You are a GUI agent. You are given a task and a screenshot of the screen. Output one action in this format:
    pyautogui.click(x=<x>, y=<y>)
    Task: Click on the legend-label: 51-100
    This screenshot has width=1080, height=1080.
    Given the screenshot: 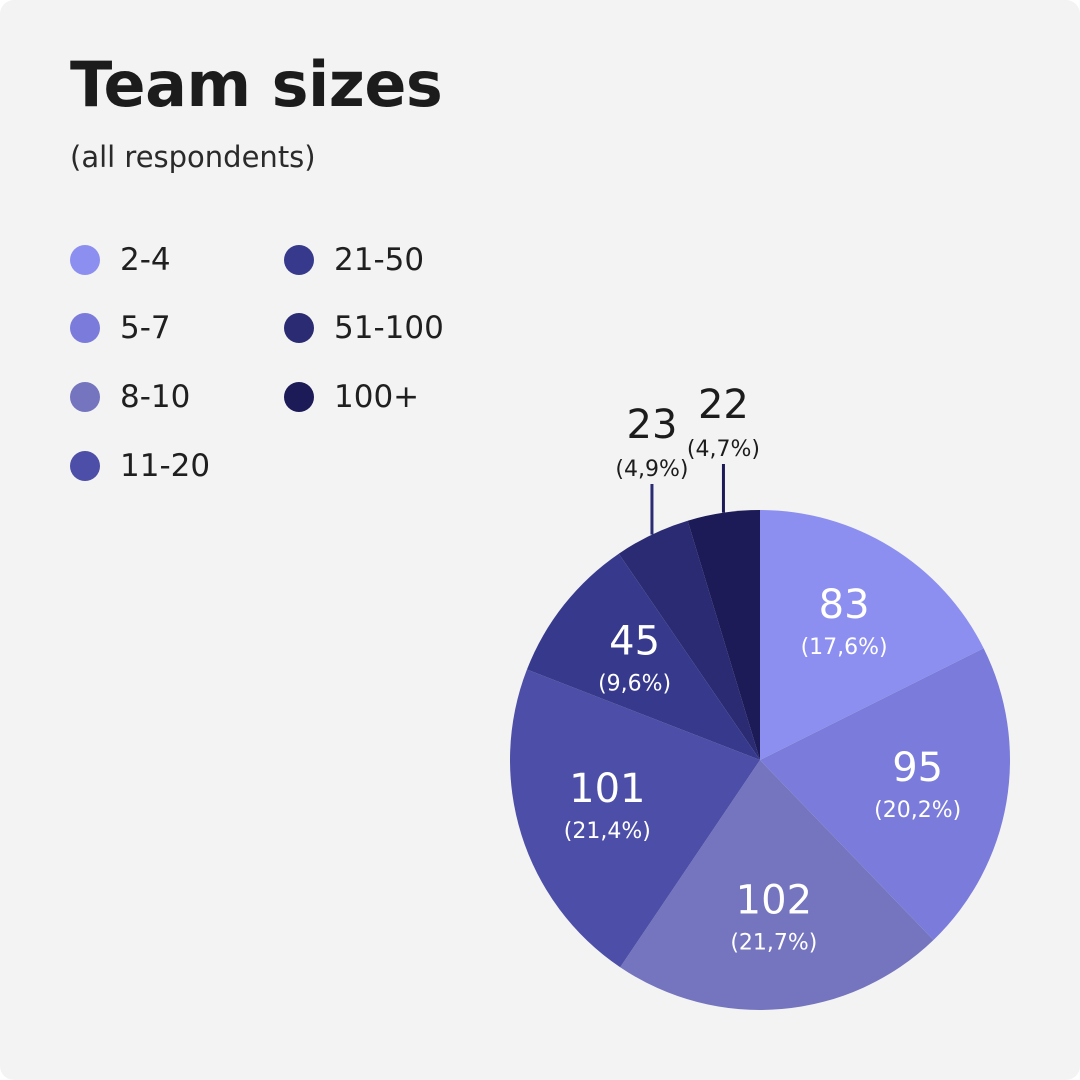 What is the action you would take?
    pyautogui.click(x=389, y=328)
    